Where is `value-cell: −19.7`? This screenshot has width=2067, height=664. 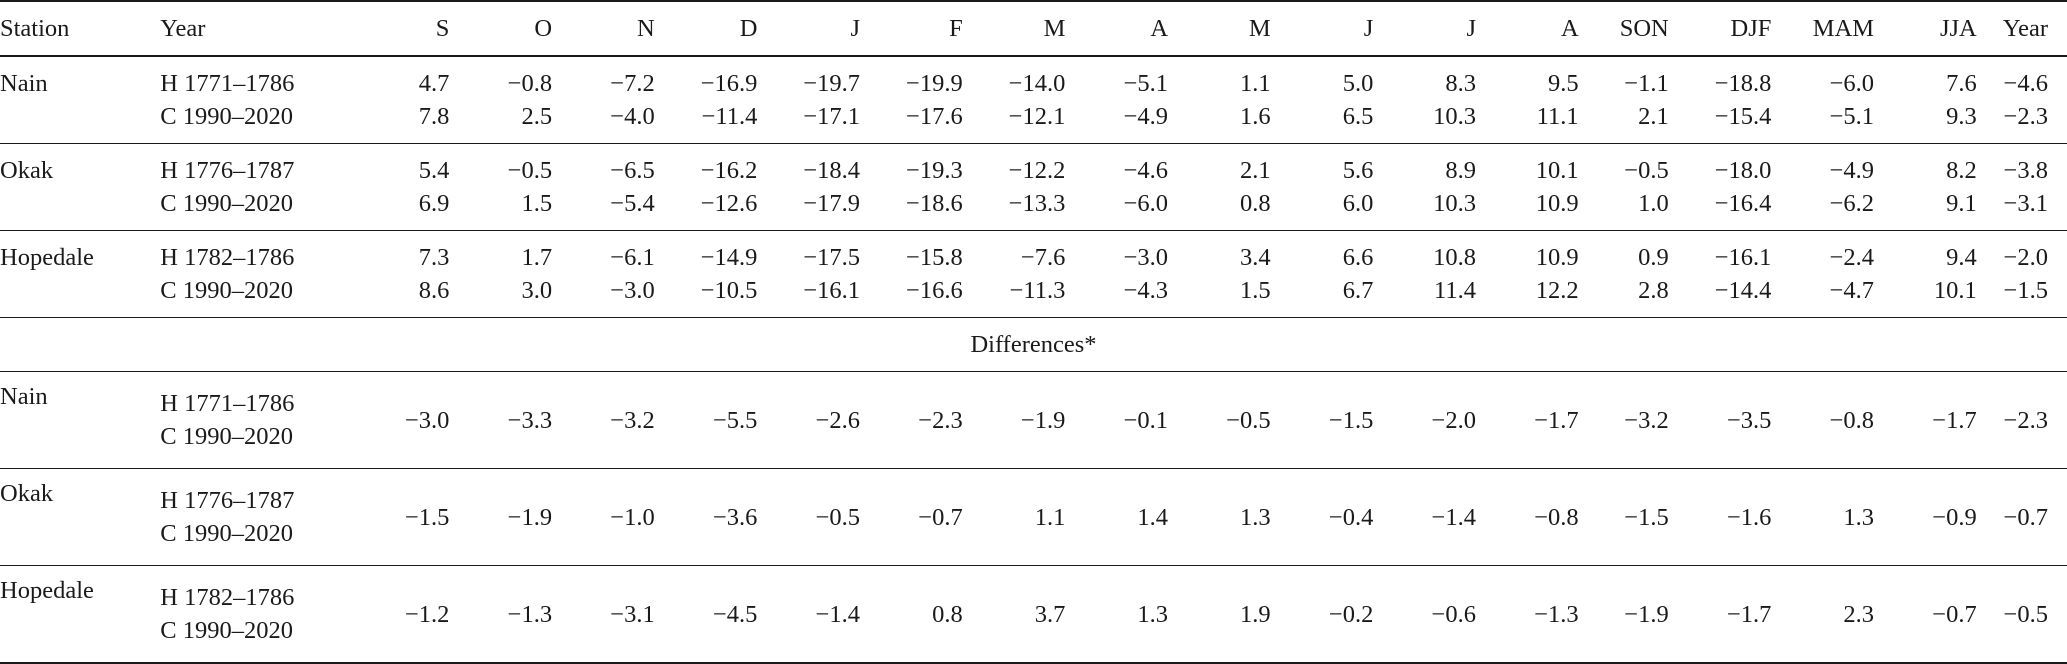
value-cell: −19.7 is located at coordinates (832, 83).